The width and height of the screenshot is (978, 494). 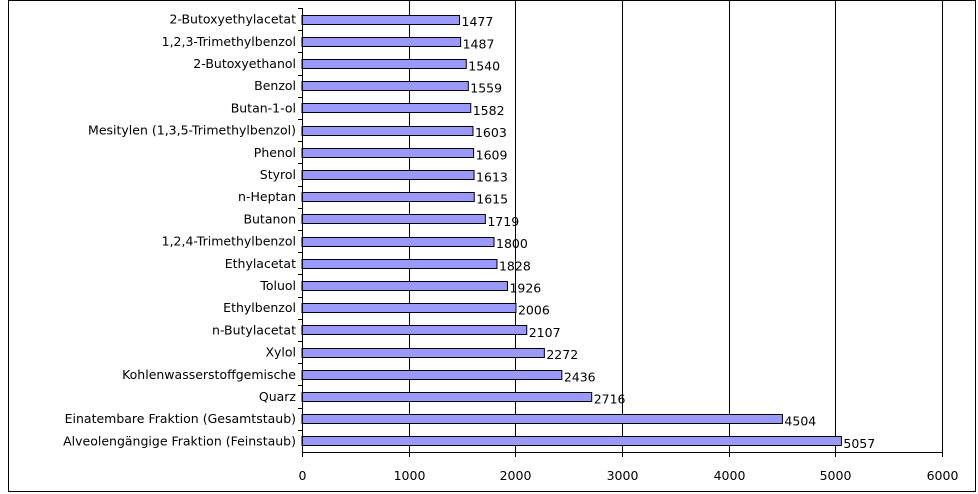 What do you see at coordinates (278, 396) in the screenshot?
I see `category-label-17: Quarz` at bounding box center [278, 396].